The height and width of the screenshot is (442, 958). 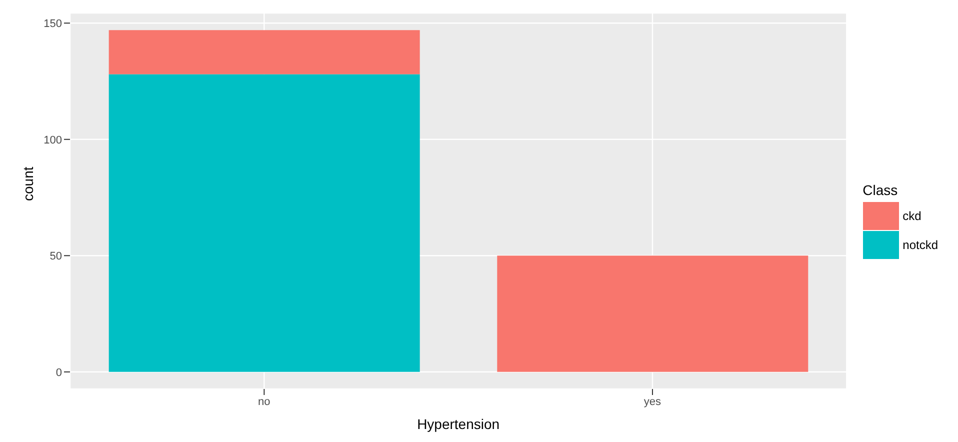 I want to click on legend-label: ckd, so click(x=912, y=216).